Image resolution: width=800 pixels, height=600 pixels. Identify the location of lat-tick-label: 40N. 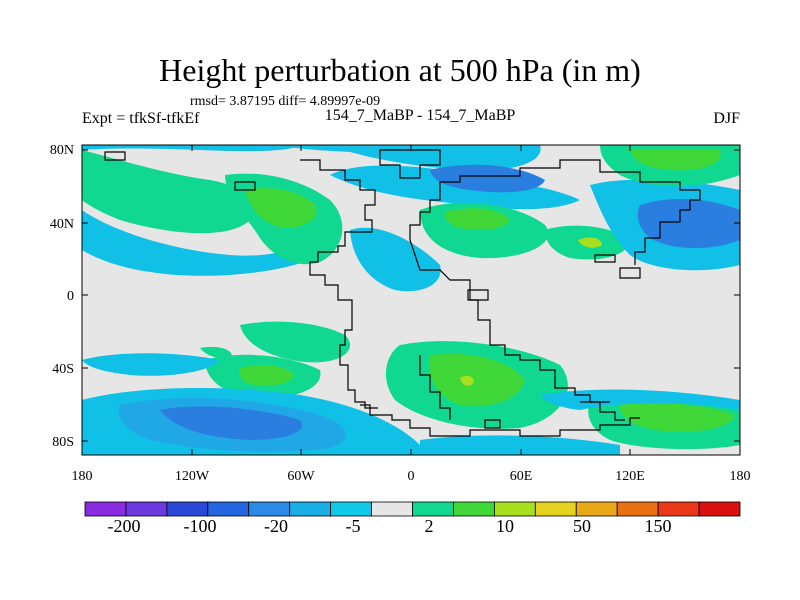
(62, 224).